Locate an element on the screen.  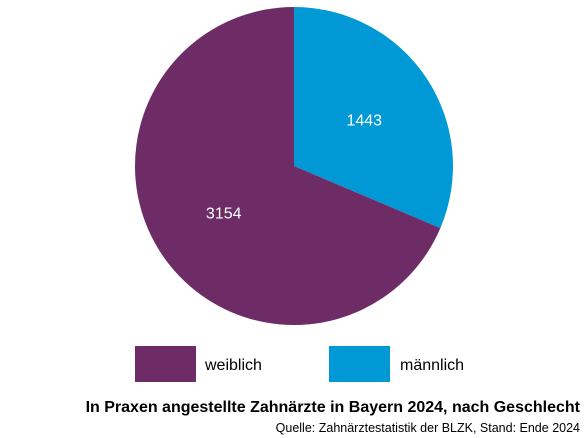
slice-value-maennlich: 1443 is located at coordinates (364, 120).